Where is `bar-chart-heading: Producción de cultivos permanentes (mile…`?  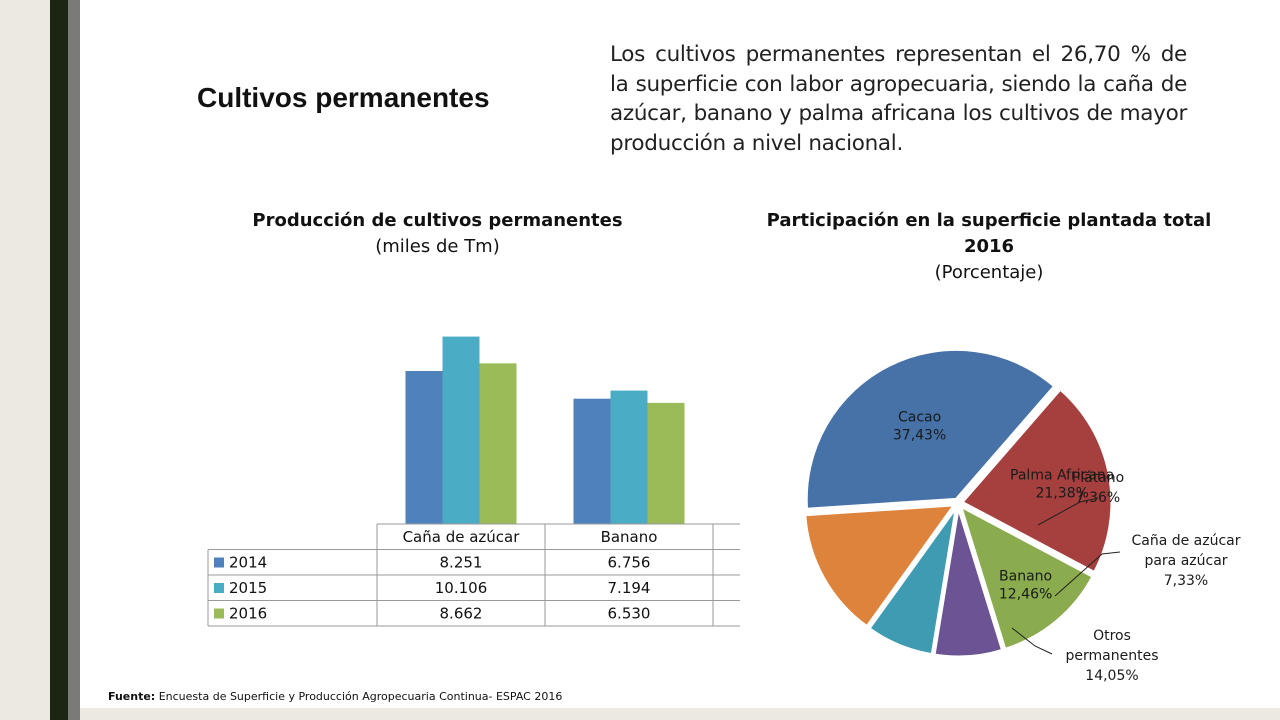
bar-chart-heading: Producción de cultivos permanentes (mile… is located at coordinates (437, 234).